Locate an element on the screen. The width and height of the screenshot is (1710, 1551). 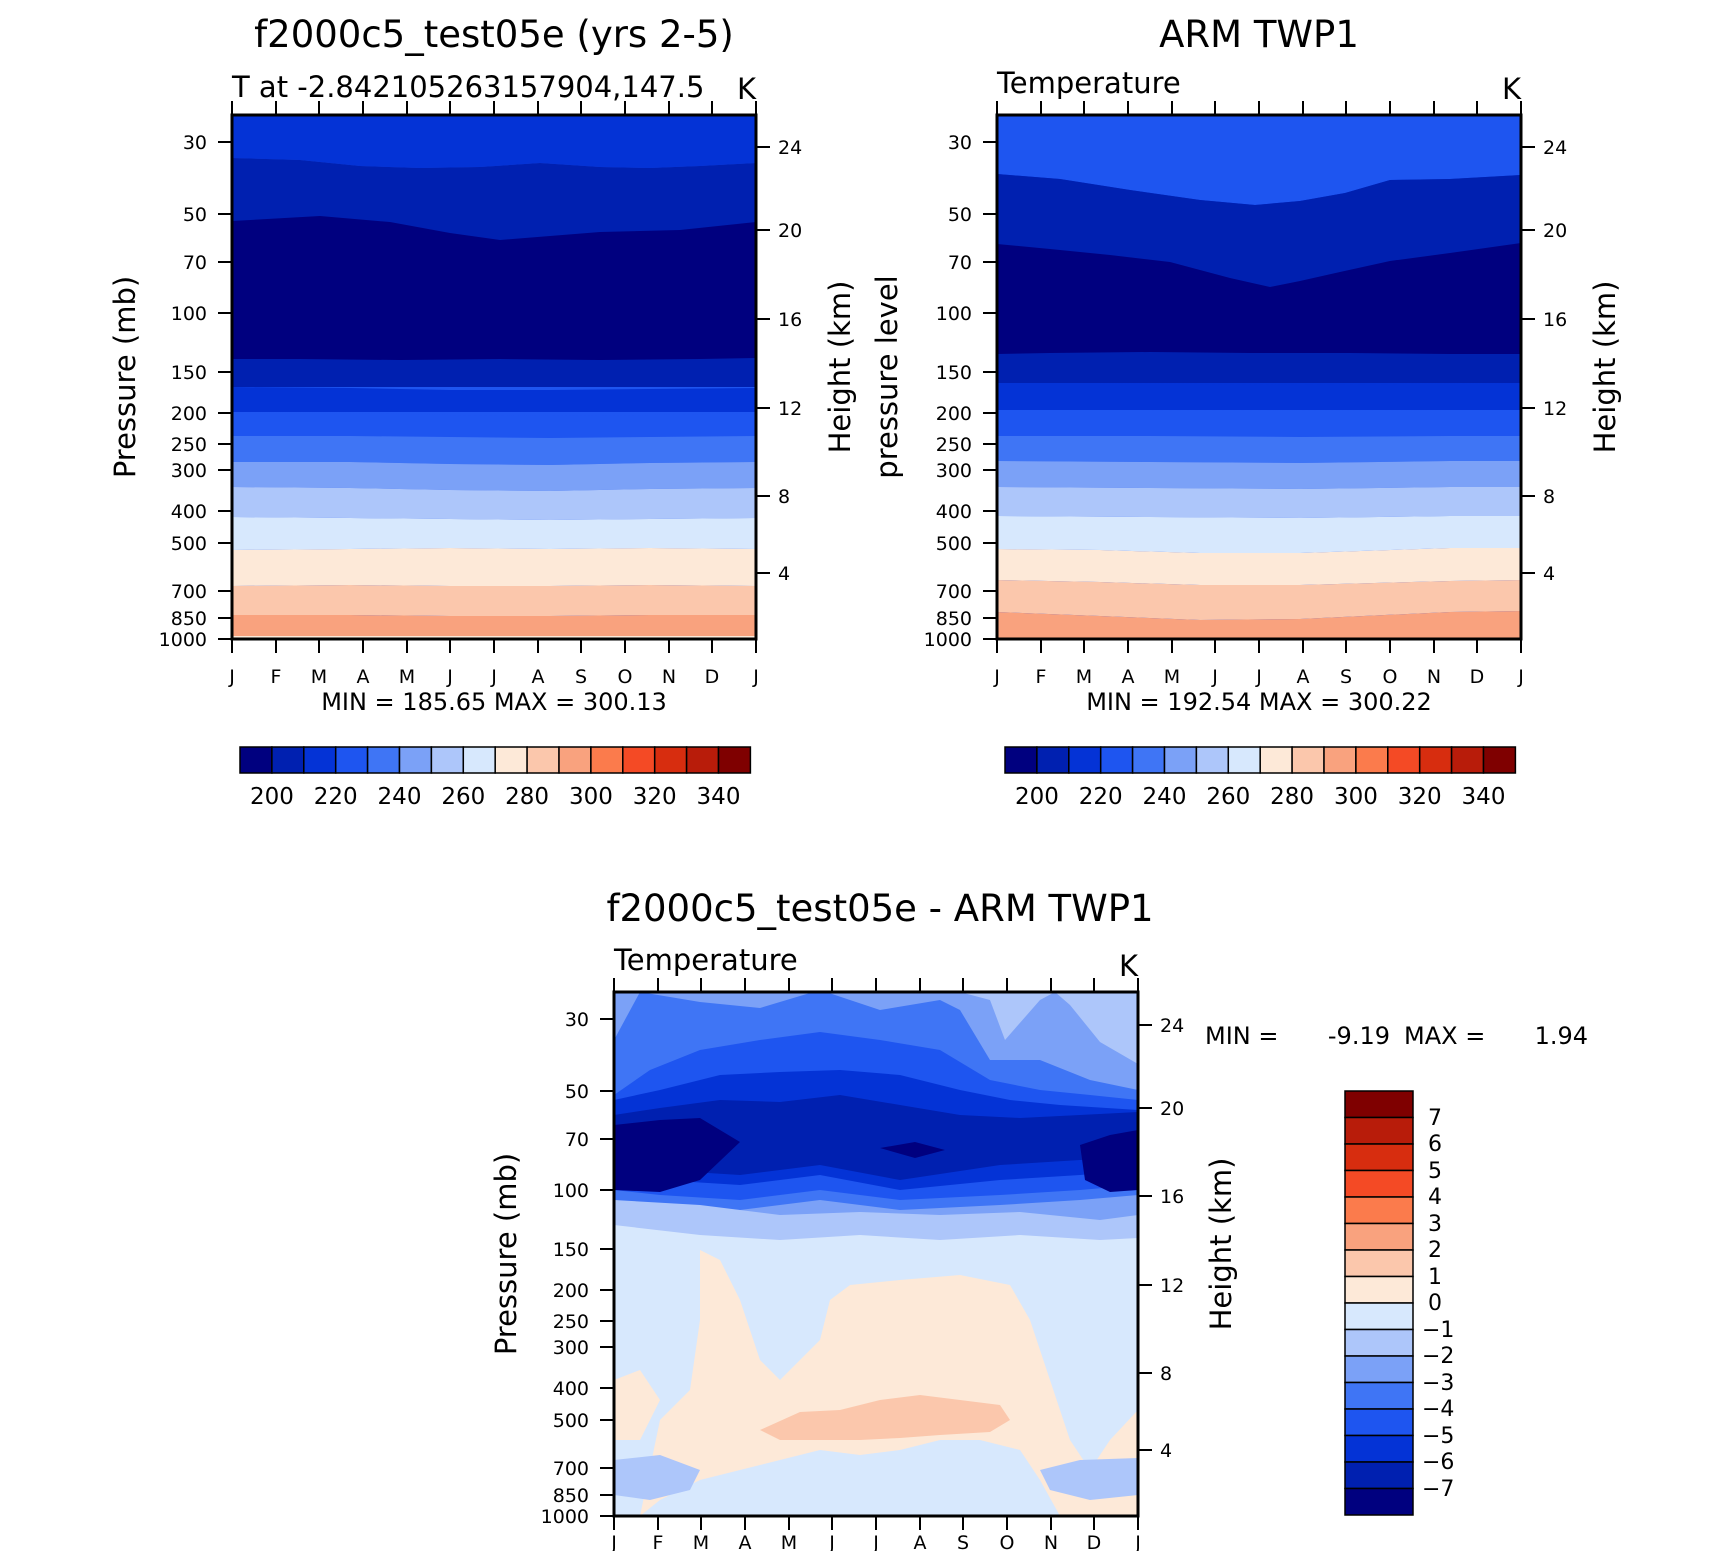
svg-text: 250 is located at coordinates (189, 445).